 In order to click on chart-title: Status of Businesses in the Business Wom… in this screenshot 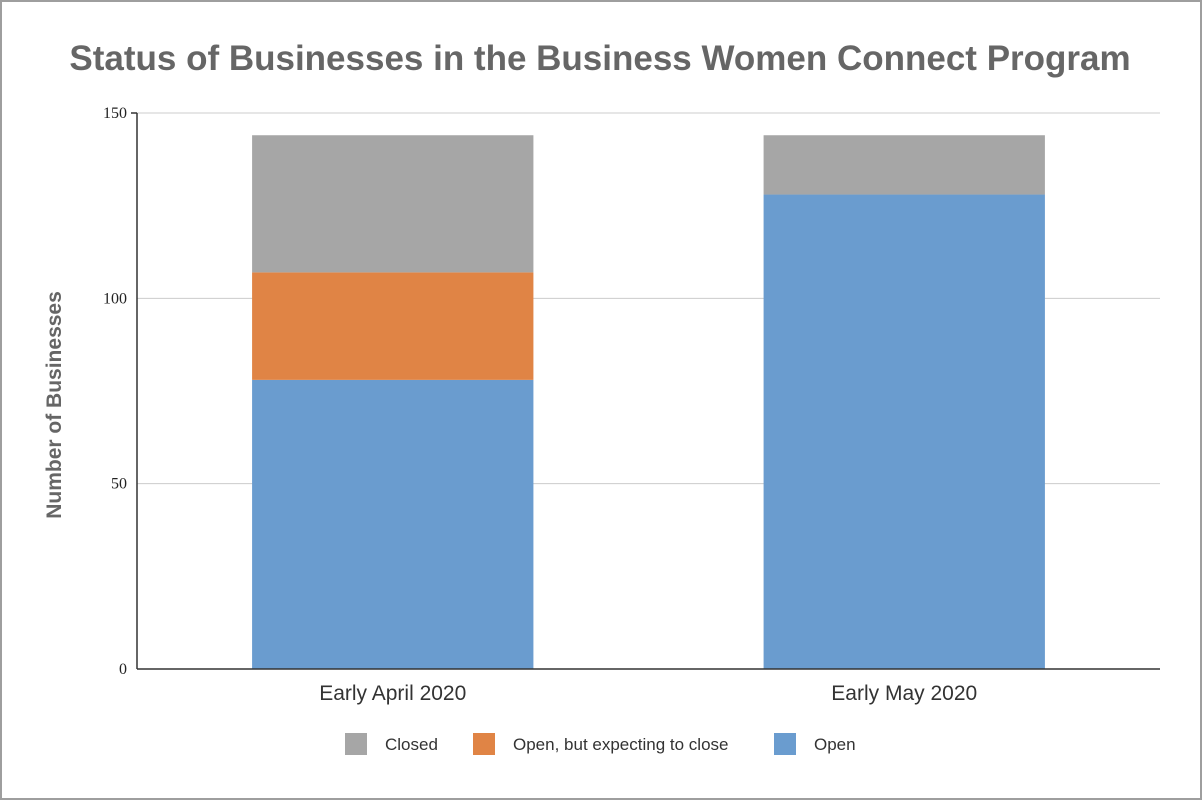, I will do `click(599, 58)`.